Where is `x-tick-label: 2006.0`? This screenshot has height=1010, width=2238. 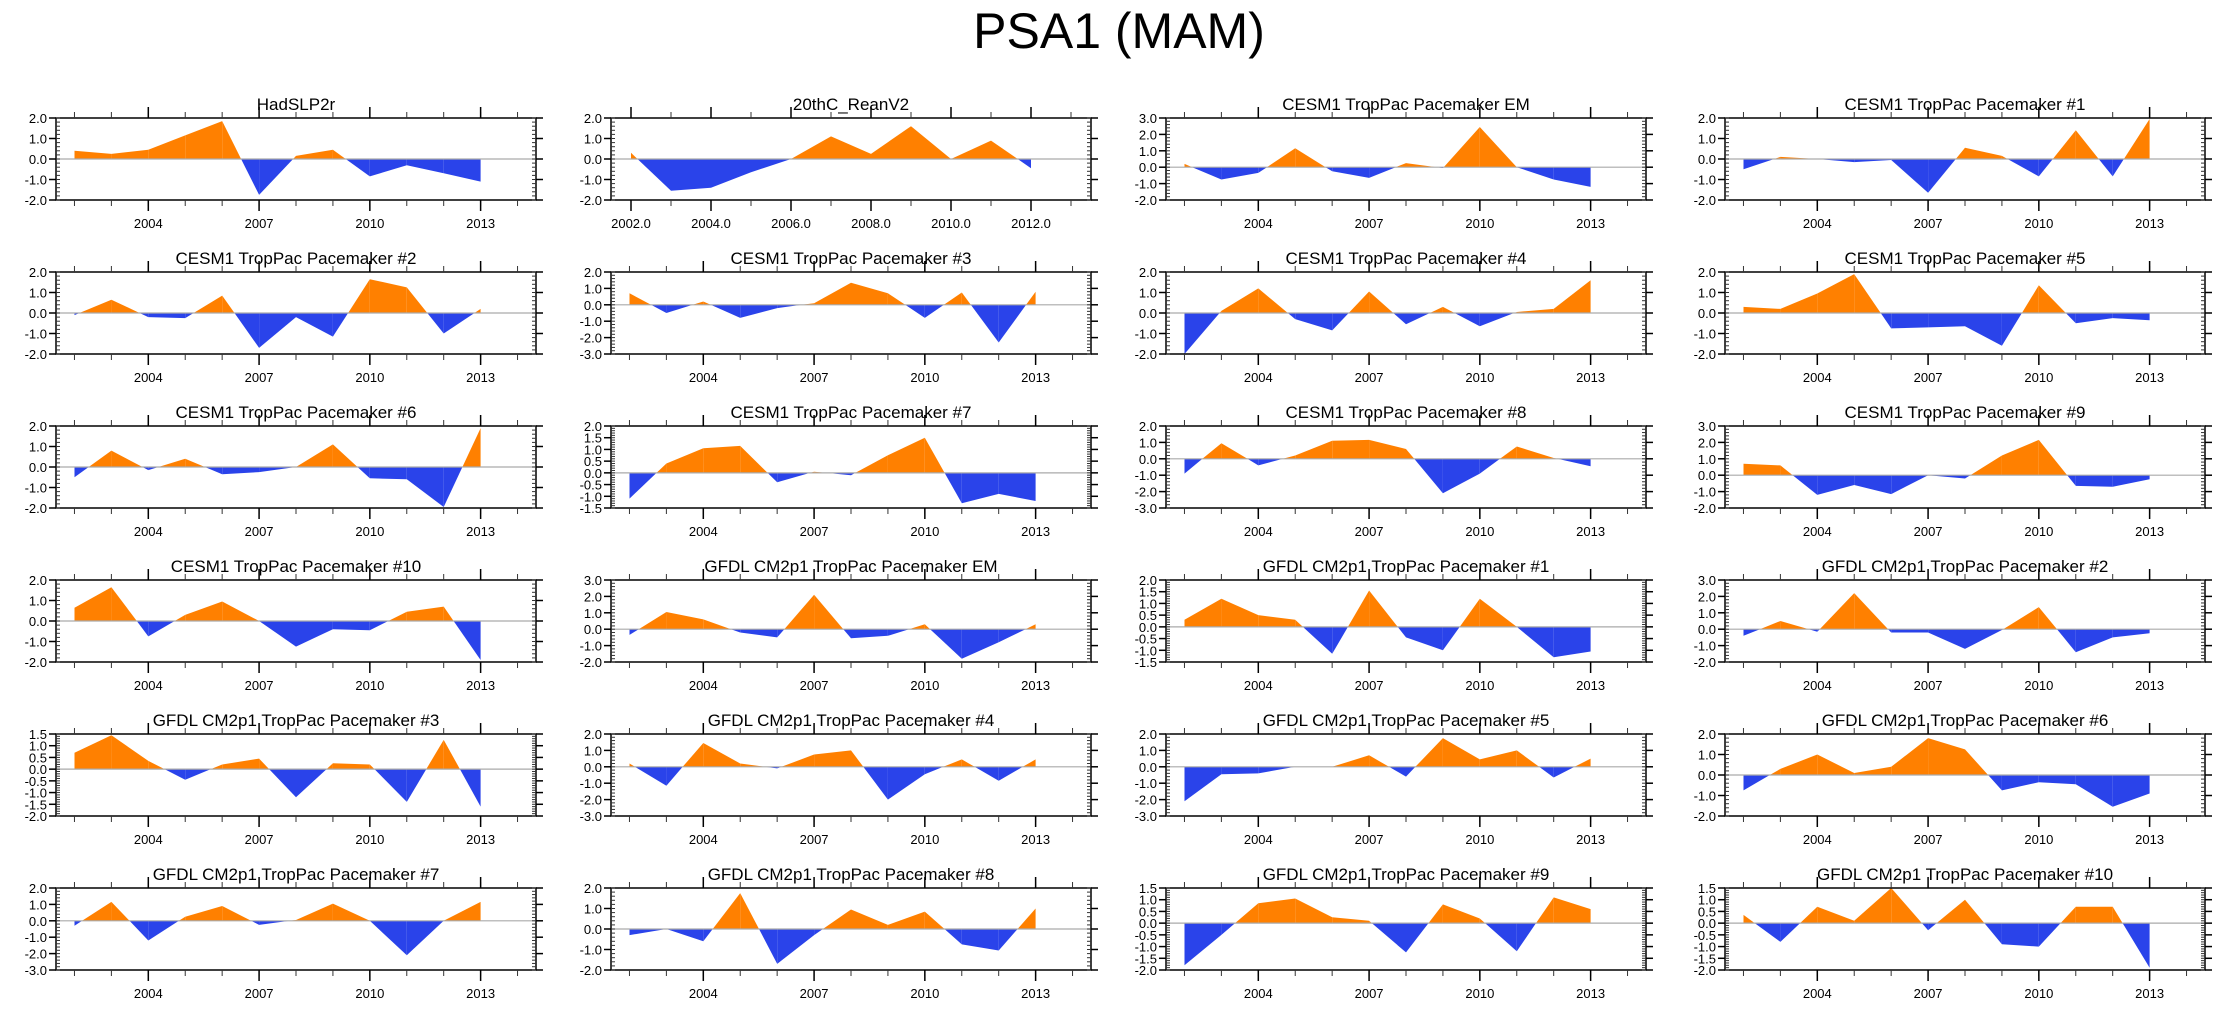
x-tick-label: 2006.0 is located at coordinates (791, 223).